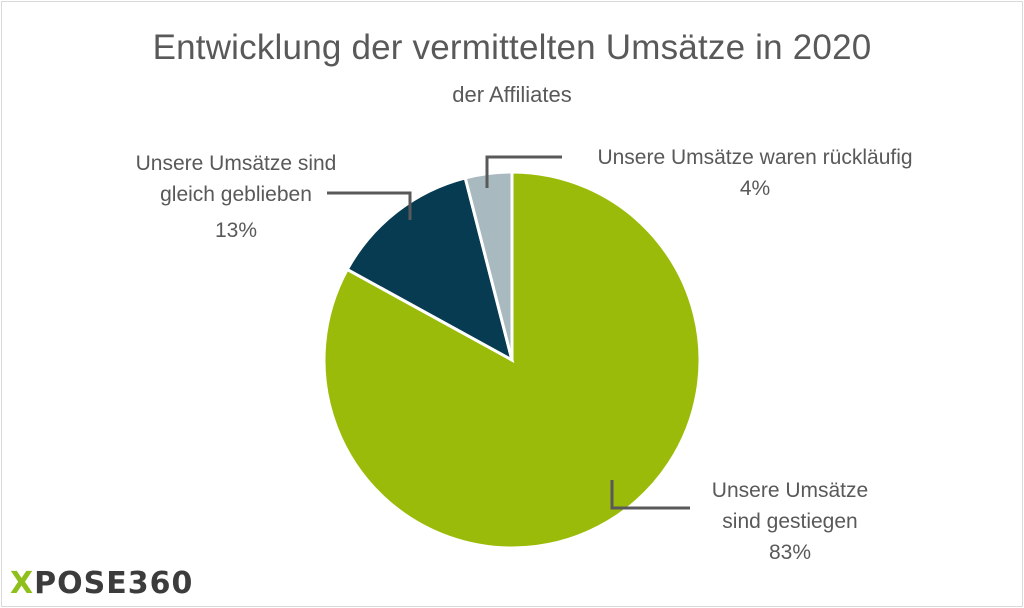 The height and width of the screenshot is (608, 1024). Describe the element at coordinates (236, 163) in the screenshot. I see `data-label-category: Unsere Umsätze sind` at that location.